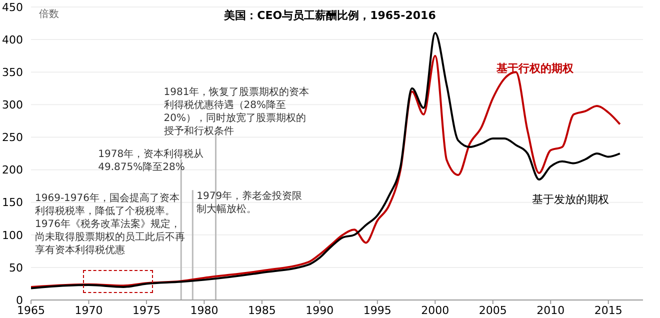  Describe the element at coordinates (12, 235) in the screenshot. I see `y-tick-label: 100` at that location.